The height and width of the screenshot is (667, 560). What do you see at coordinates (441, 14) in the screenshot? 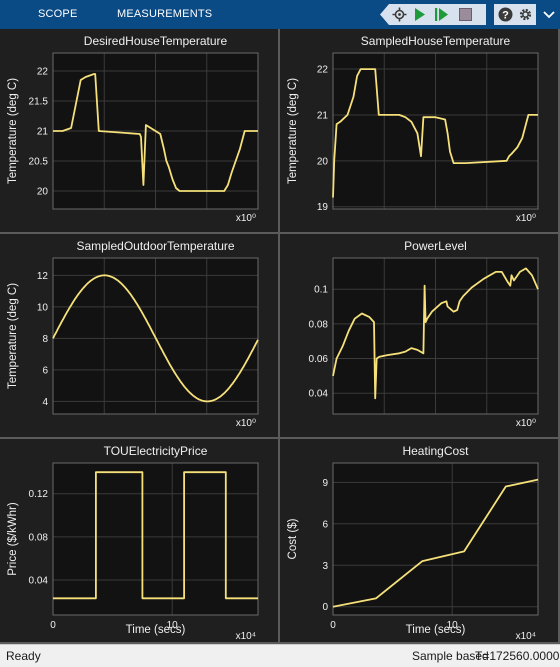
I see `step-forward-icon` at bounding box center [441, 14].